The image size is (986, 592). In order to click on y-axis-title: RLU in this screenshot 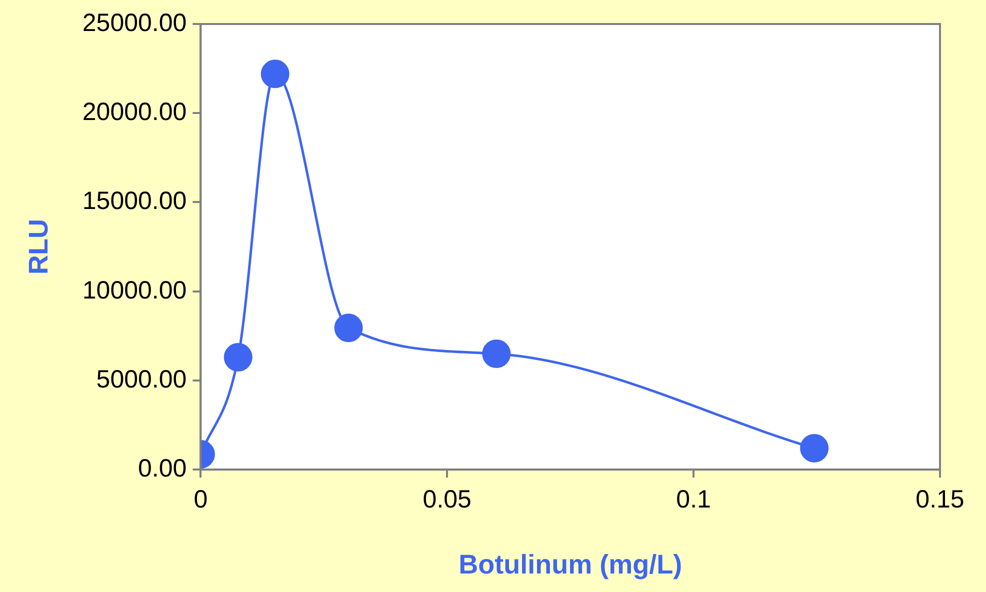, I will do `click(39, 247)`.